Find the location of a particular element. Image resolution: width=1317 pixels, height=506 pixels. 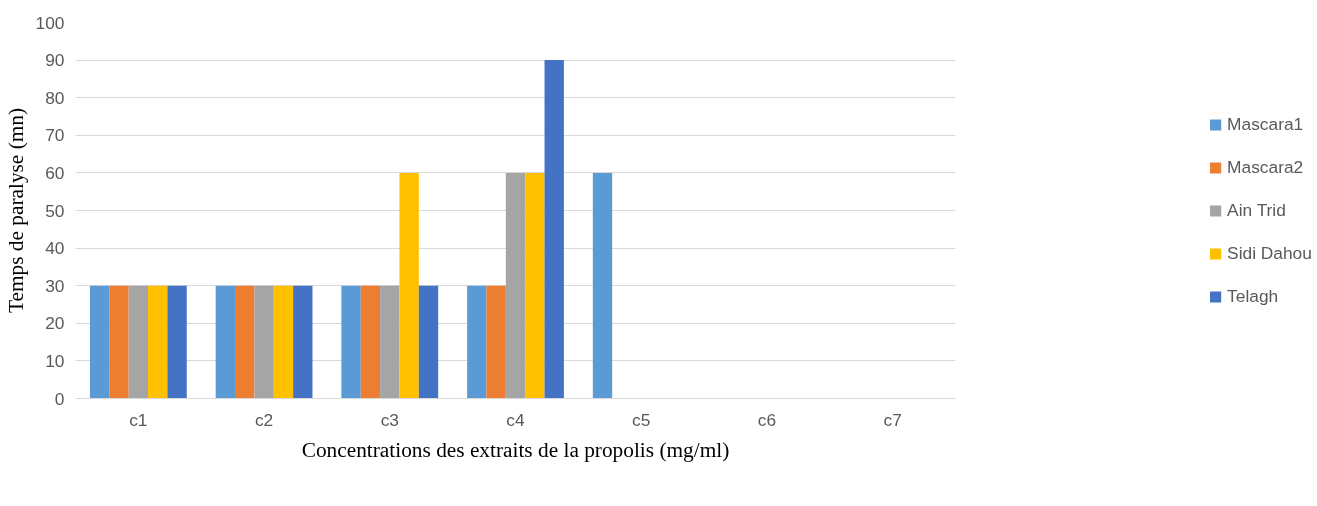

y-tick-label: 10 is located at coordinates (55, 360).